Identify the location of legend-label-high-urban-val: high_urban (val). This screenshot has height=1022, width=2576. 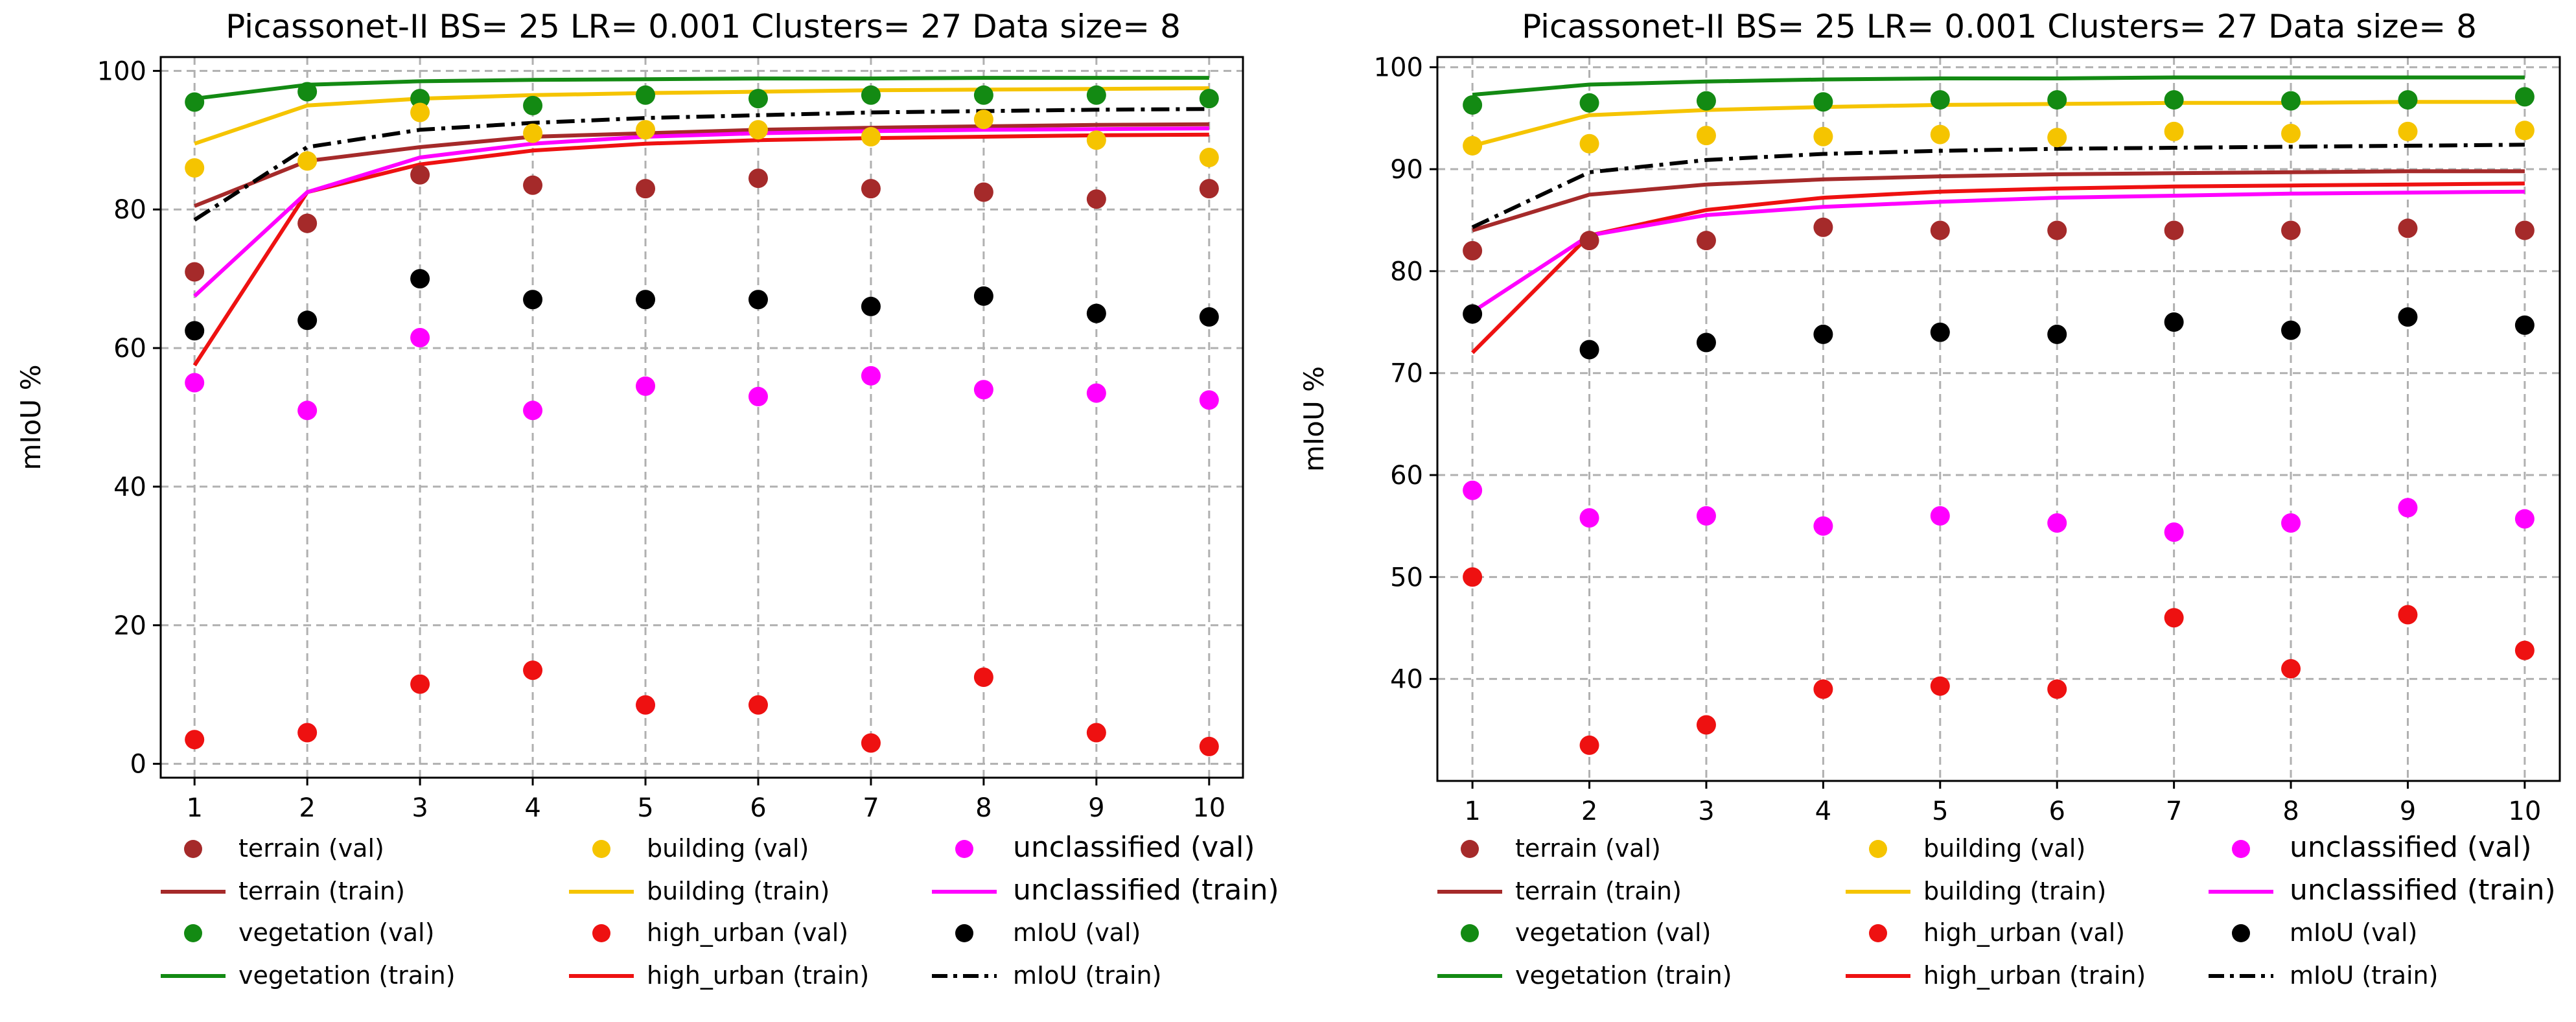
(748, 933).